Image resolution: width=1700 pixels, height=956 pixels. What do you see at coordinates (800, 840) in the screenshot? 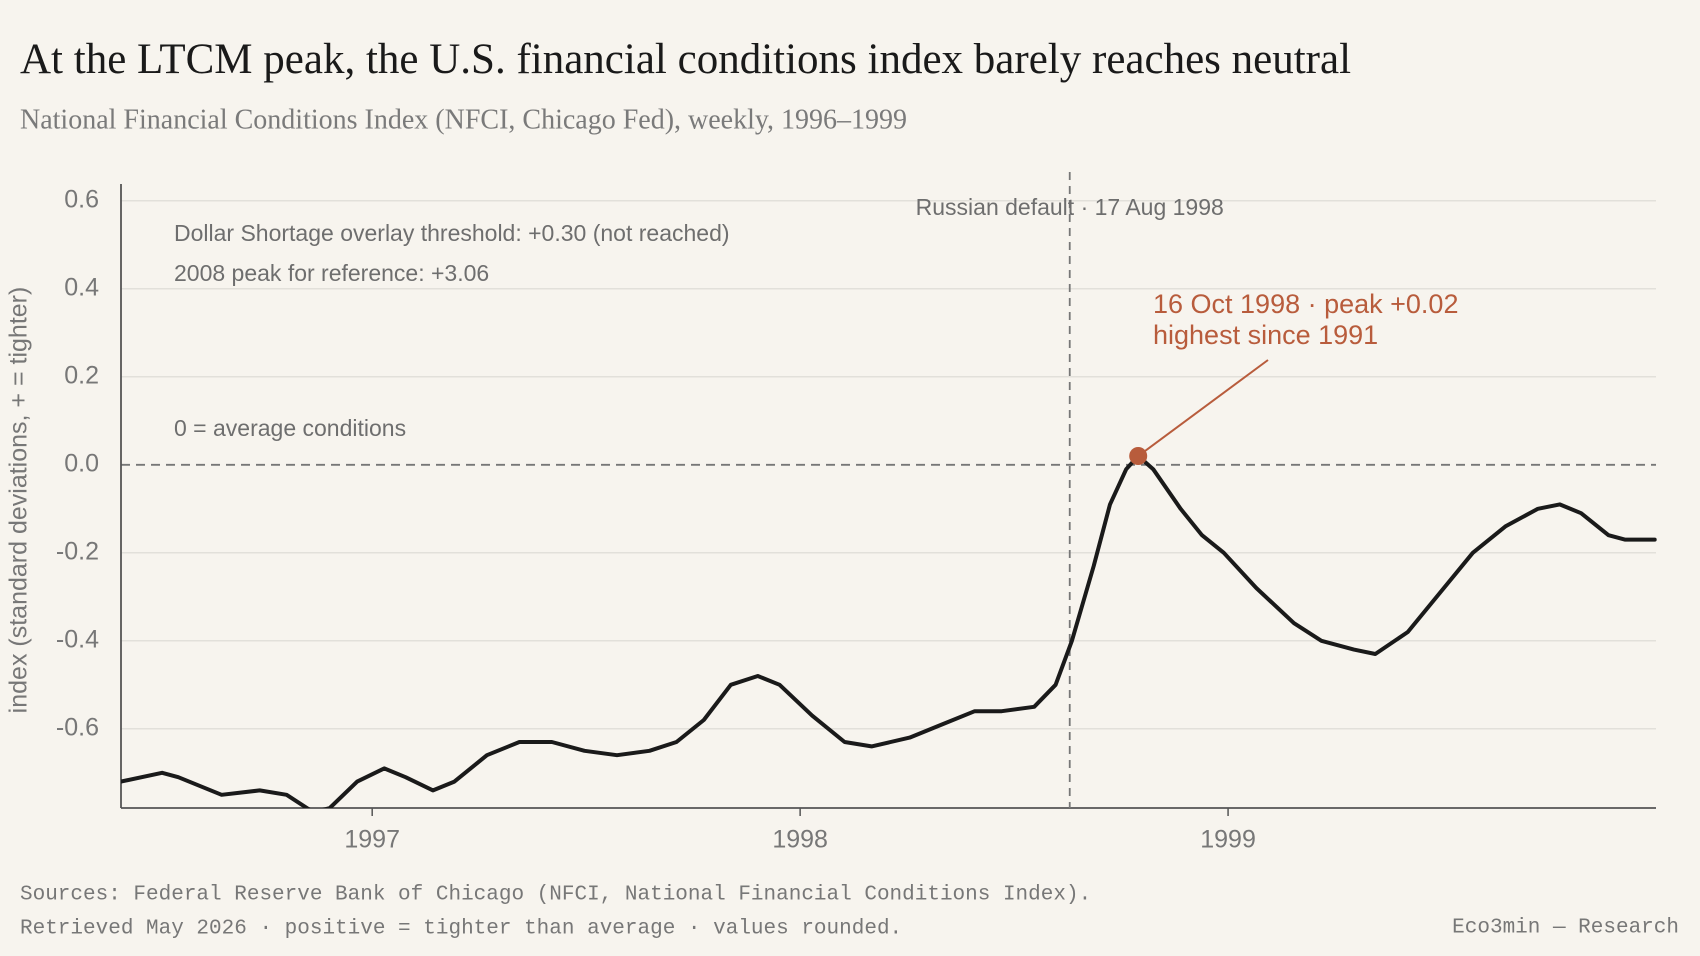
I see `x-tick-label: 1998` at bounding box center [800, 840].